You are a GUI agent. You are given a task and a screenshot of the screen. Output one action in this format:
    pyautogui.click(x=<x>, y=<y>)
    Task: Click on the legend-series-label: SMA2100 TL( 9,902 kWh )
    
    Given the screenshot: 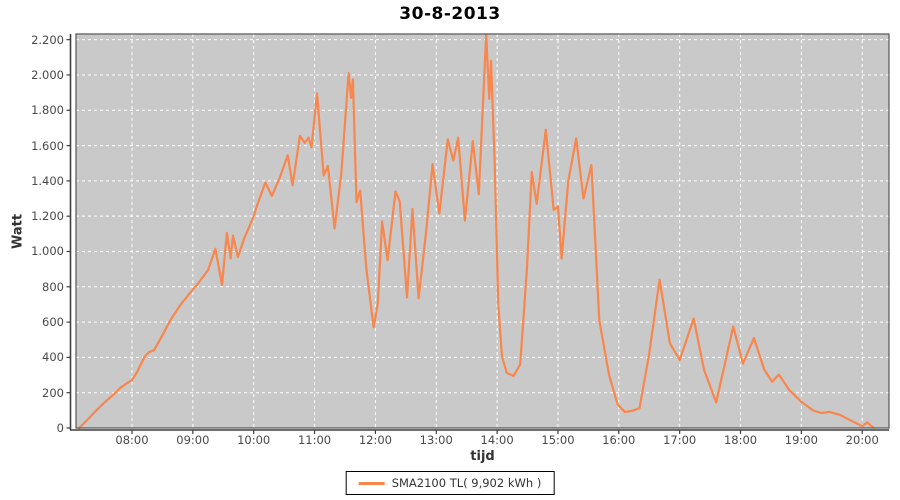 What is the action you would take?
    pyautogui.click(x=466, y=483)
    